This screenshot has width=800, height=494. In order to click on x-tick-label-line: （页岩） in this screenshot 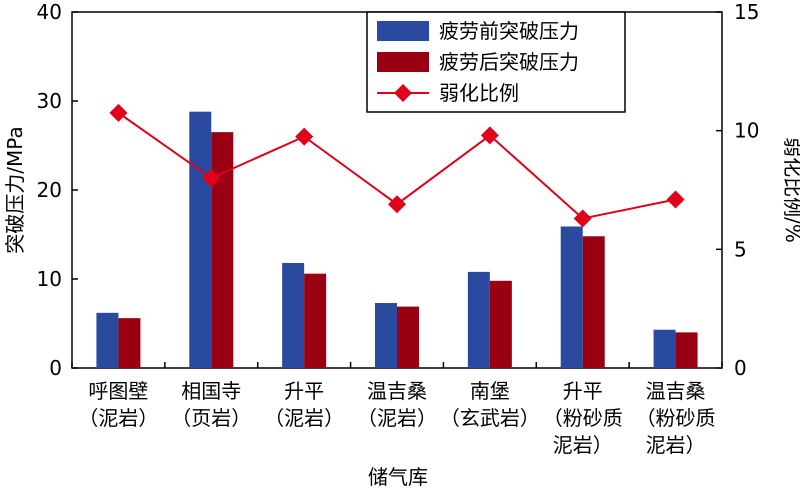, I will do `click(211, 418)`.